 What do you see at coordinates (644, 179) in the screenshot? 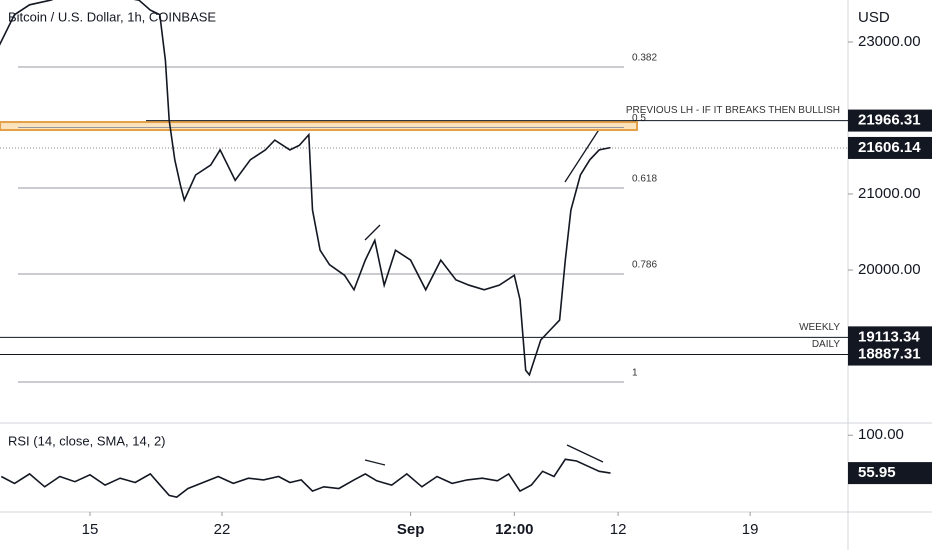
I see `fib-label: 0.618` at bounding box center [644, 179].